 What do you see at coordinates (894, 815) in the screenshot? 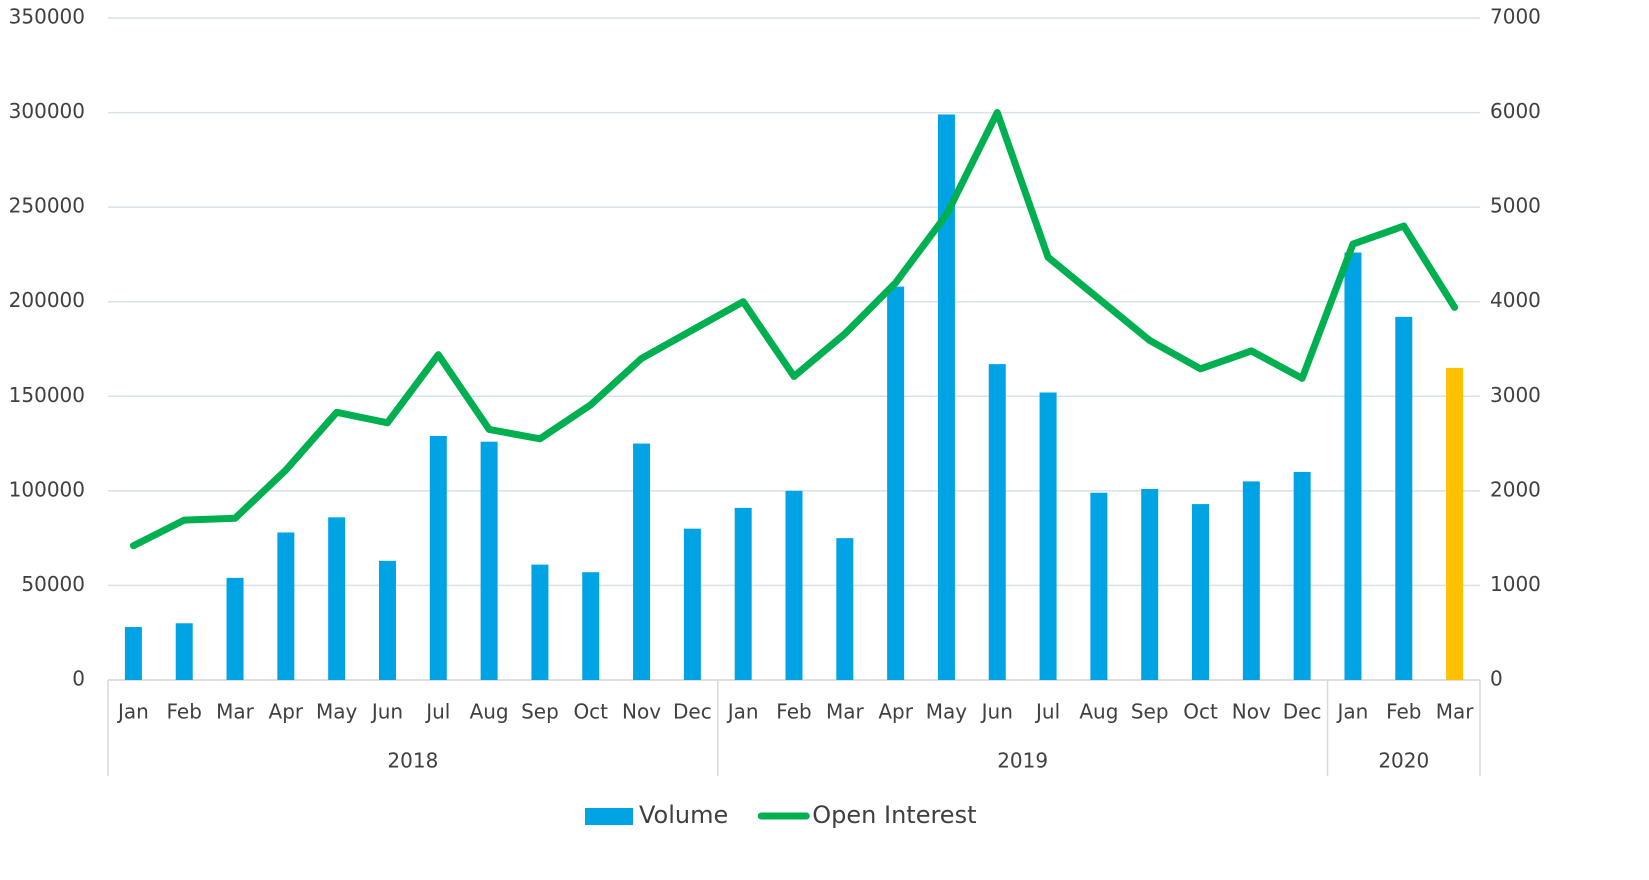
I see `legend-label: Open Interest` at bounding box center [894, 815].